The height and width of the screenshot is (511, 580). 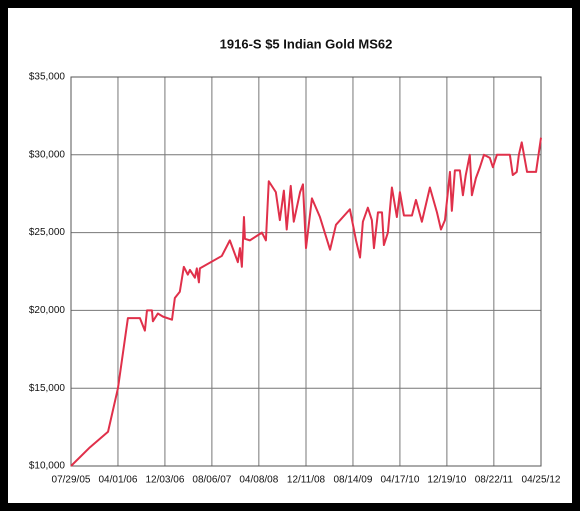 What do you see at coordinates (541, 480) in the screenshot?
I see `x-tick-label: 04/25/12` at bounding box center [541, 480].